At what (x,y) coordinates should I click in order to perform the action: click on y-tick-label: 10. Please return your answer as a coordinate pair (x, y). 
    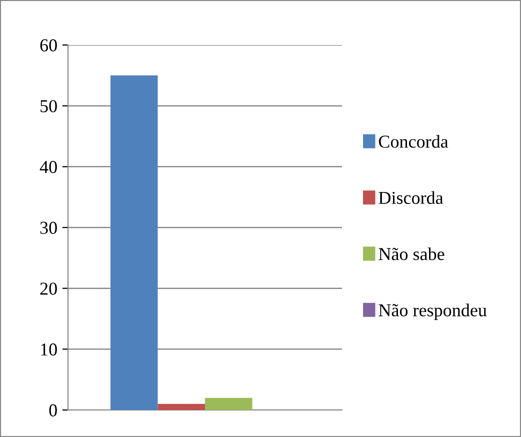
    Looking at the image, I should click on (49, 349).